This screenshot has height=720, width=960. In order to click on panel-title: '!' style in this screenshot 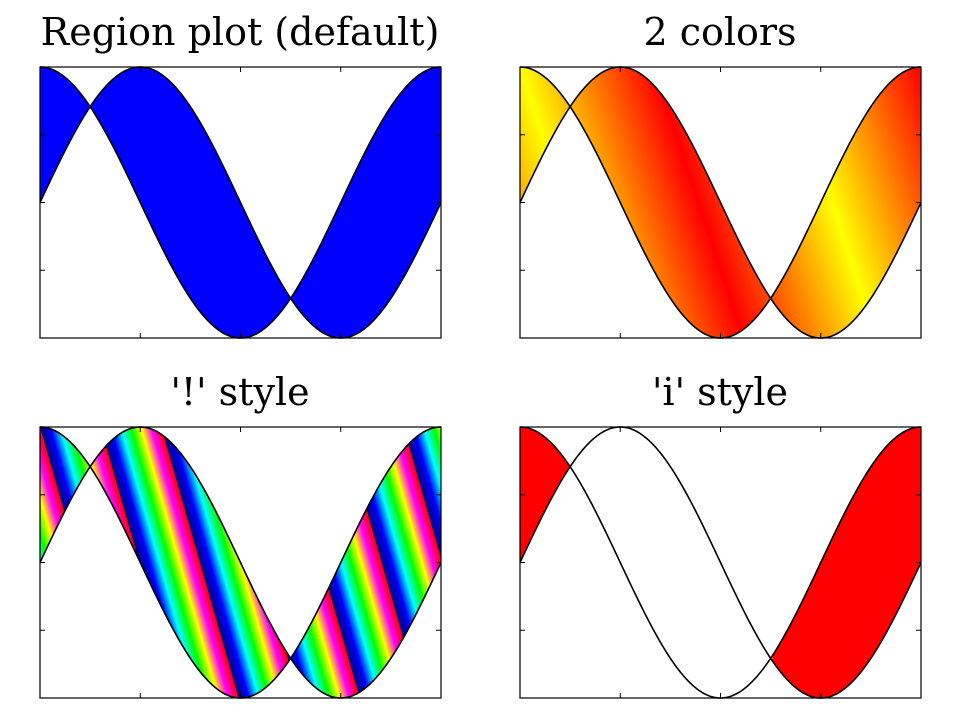, I will do `click(239, 392)`.